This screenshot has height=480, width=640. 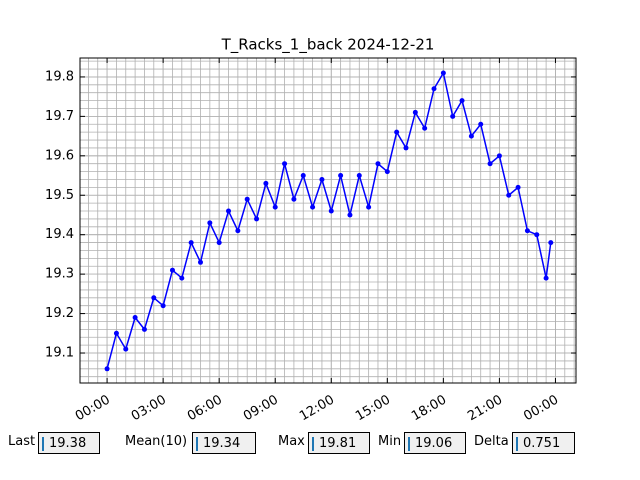 I want to click on x-tick-label: 06:00, so click(x=205, y=409).